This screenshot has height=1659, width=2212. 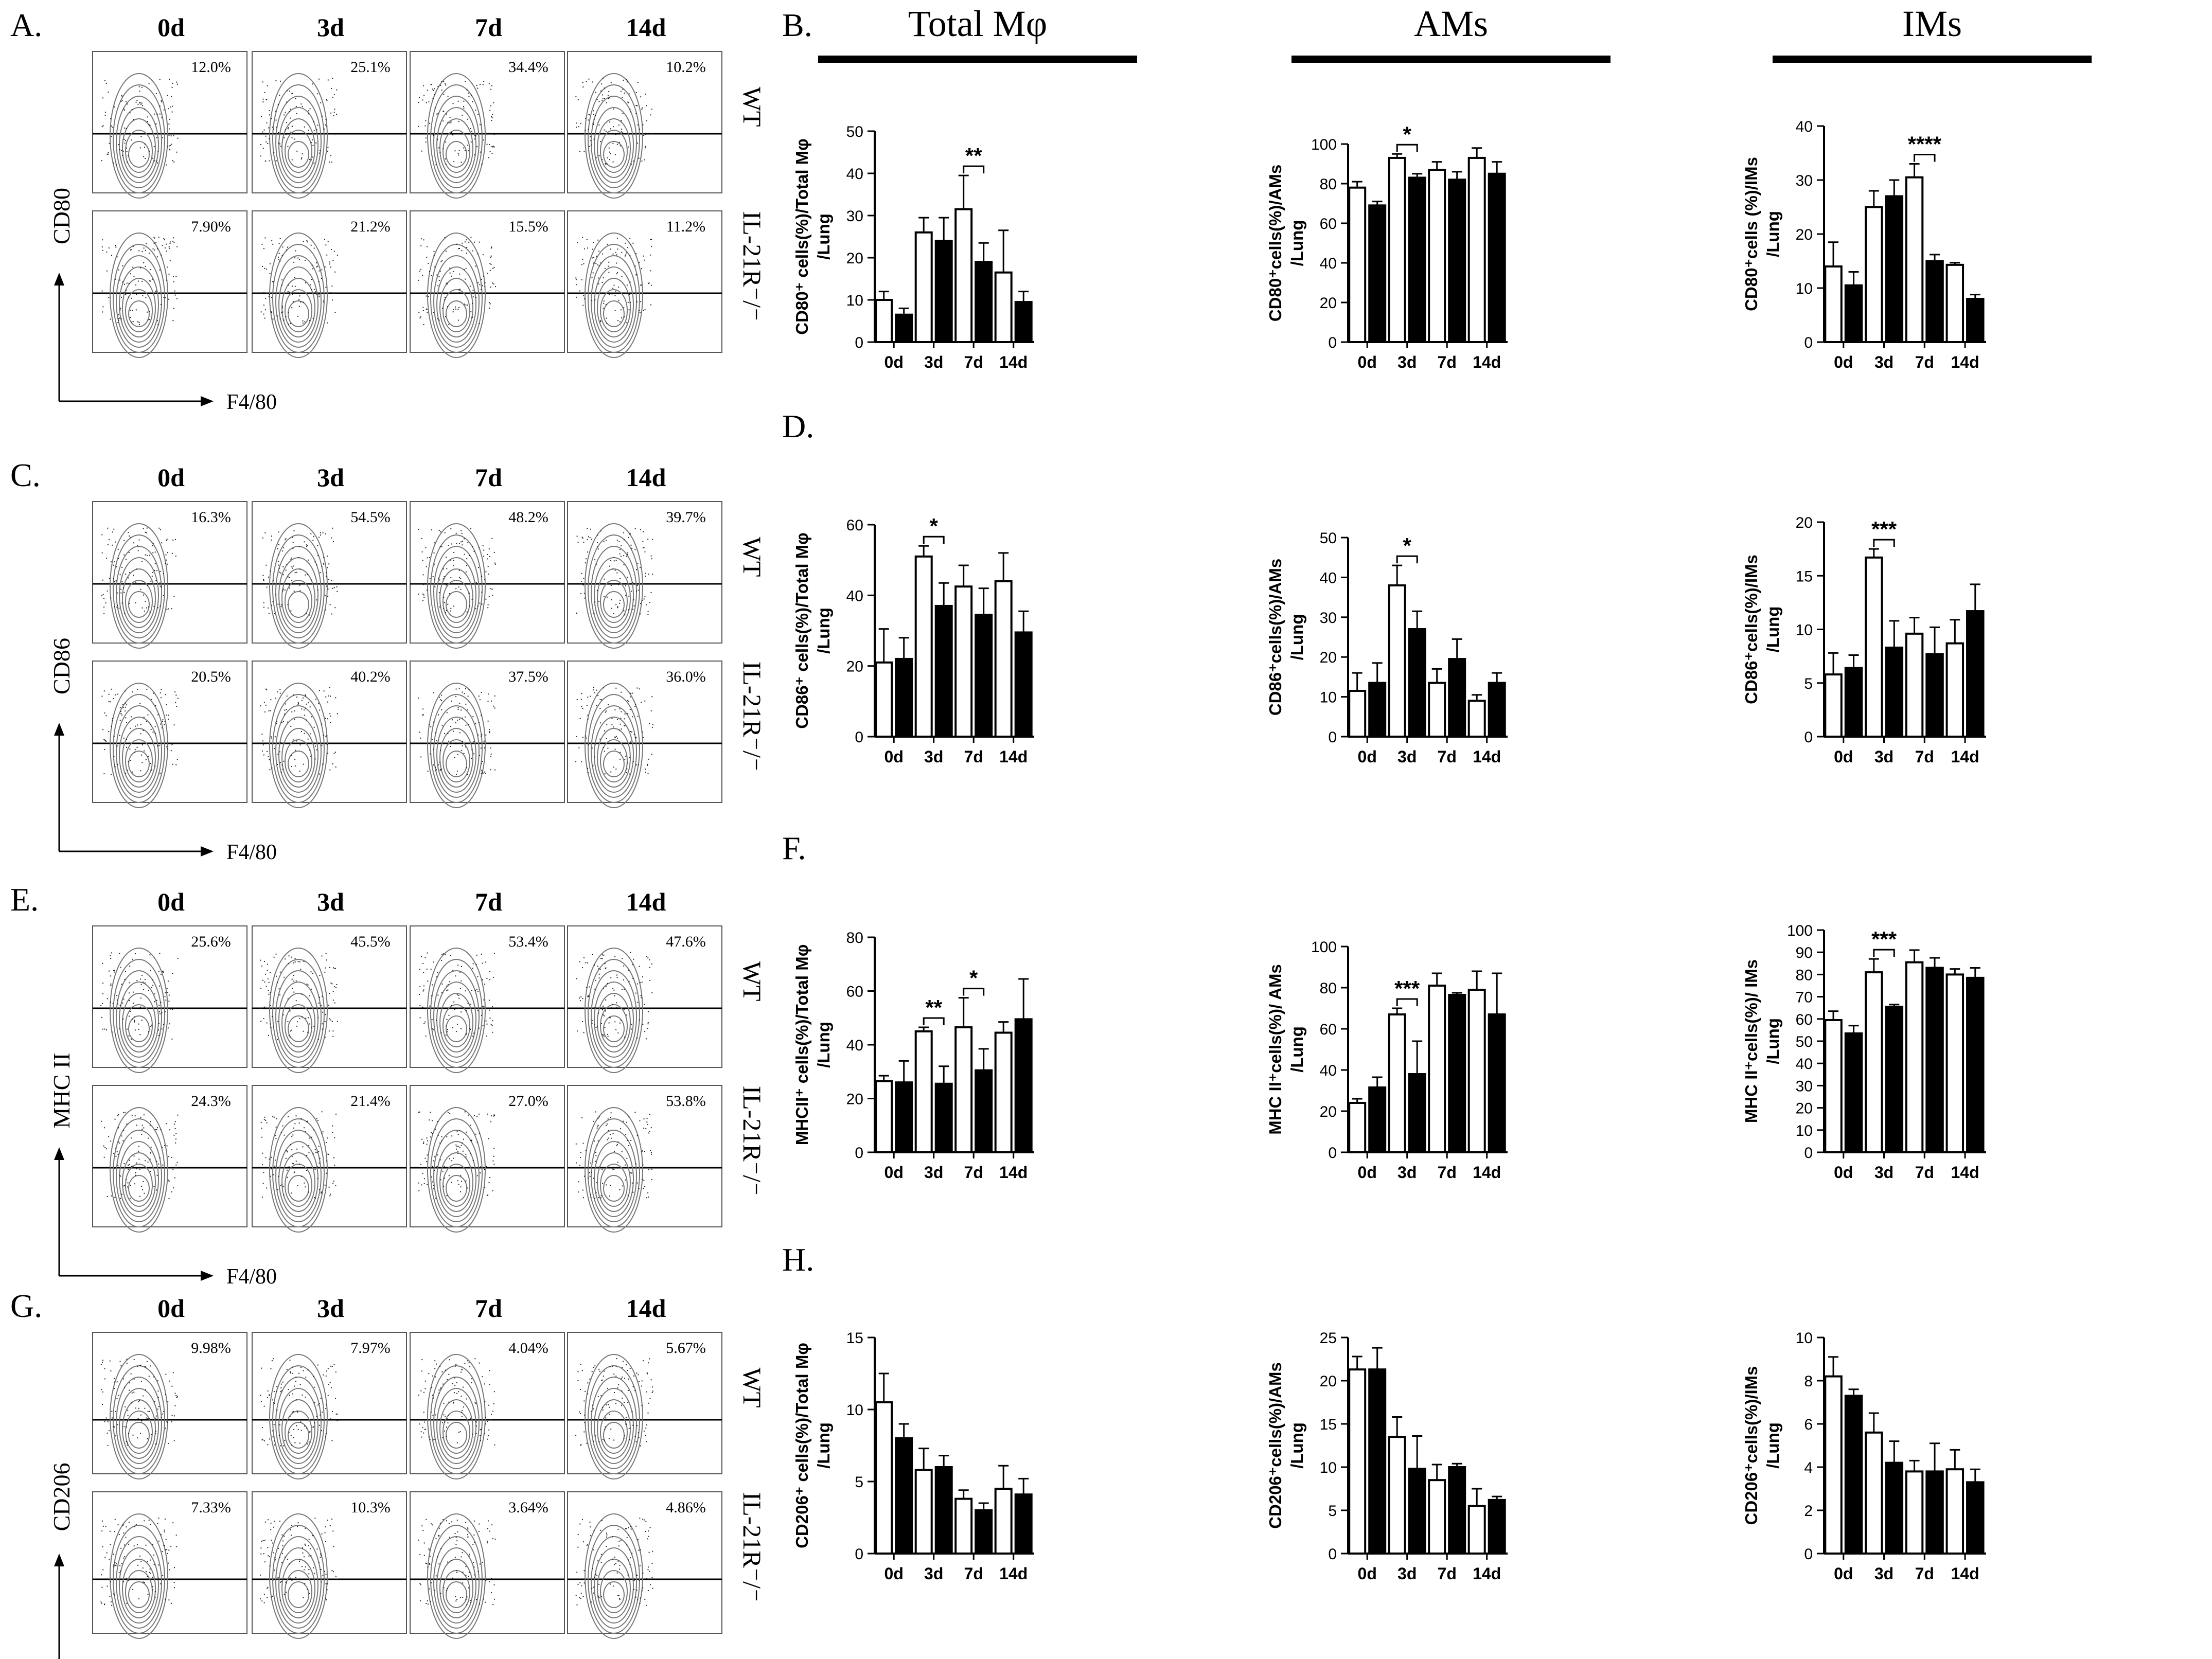 What do you see at coordinates (1884, 529) in the screenshot?
I see `significance-label: ***` at bounding box center [1884, 529].